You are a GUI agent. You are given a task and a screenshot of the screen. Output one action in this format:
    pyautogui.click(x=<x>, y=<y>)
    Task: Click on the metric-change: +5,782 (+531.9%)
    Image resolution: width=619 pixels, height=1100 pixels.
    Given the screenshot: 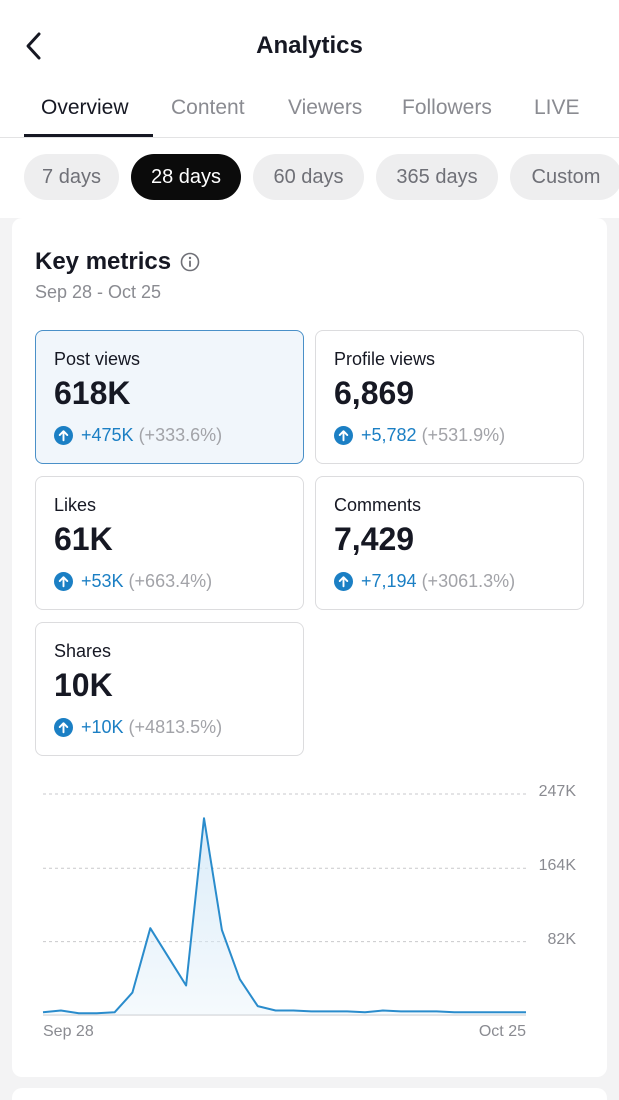 What is the action you would take?
    pyautogui.click(x=419, y=435)
    